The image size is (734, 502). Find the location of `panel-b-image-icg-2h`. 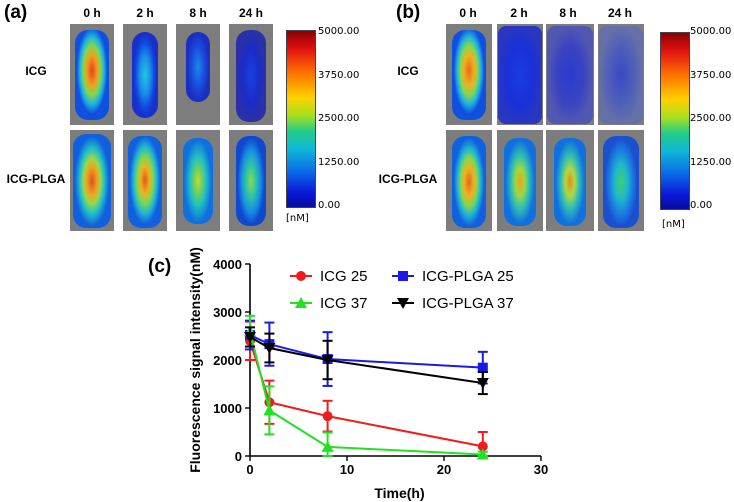

panel-b-image-icg-2h is located at coordinates (520, 74).